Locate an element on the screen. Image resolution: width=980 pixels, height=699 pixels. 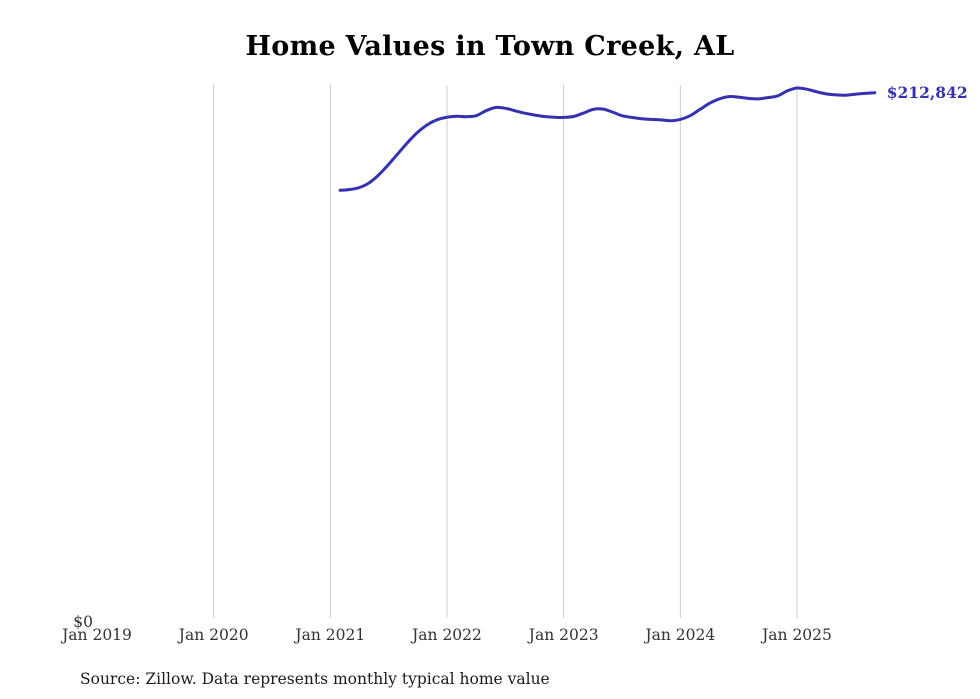
chart-title: Home Values in Town Creek, AL is located at coordinates (490, 46).